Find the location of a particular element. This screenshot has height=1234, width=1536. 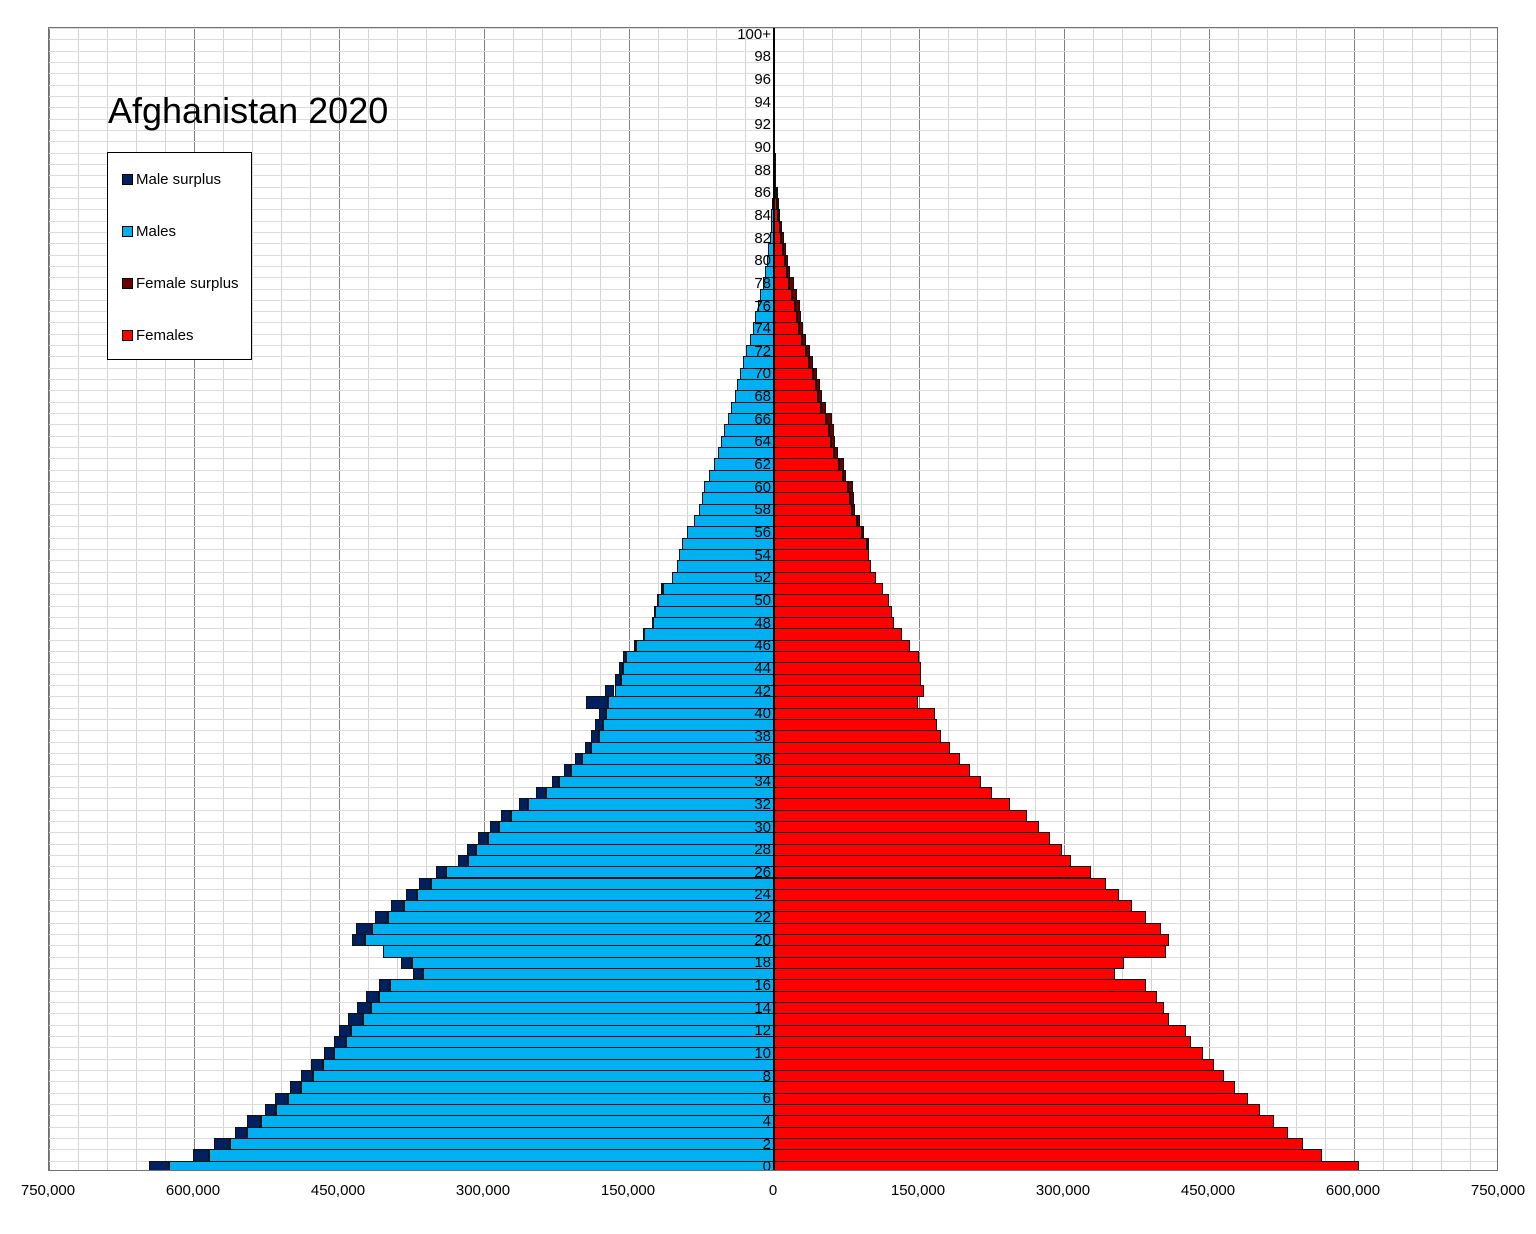

age-label: 92 is located at coordinates (762, 125).